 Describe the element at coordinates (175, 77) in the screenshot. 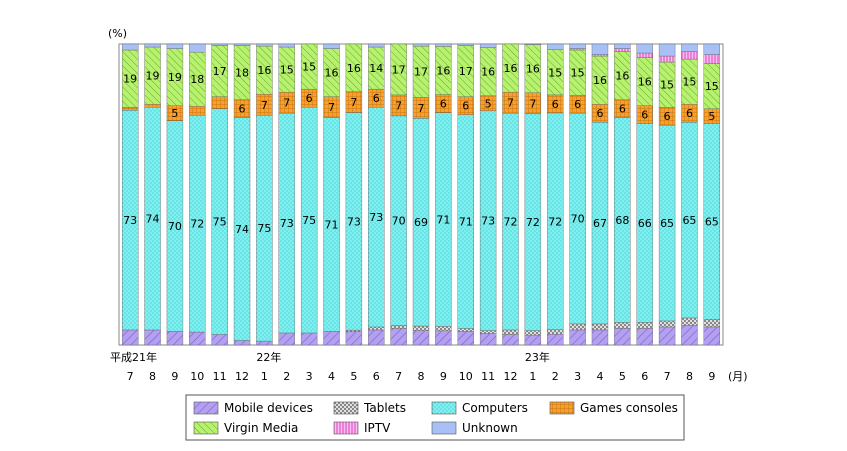

I see `data-label-virgin-media-2: 19` at that location.